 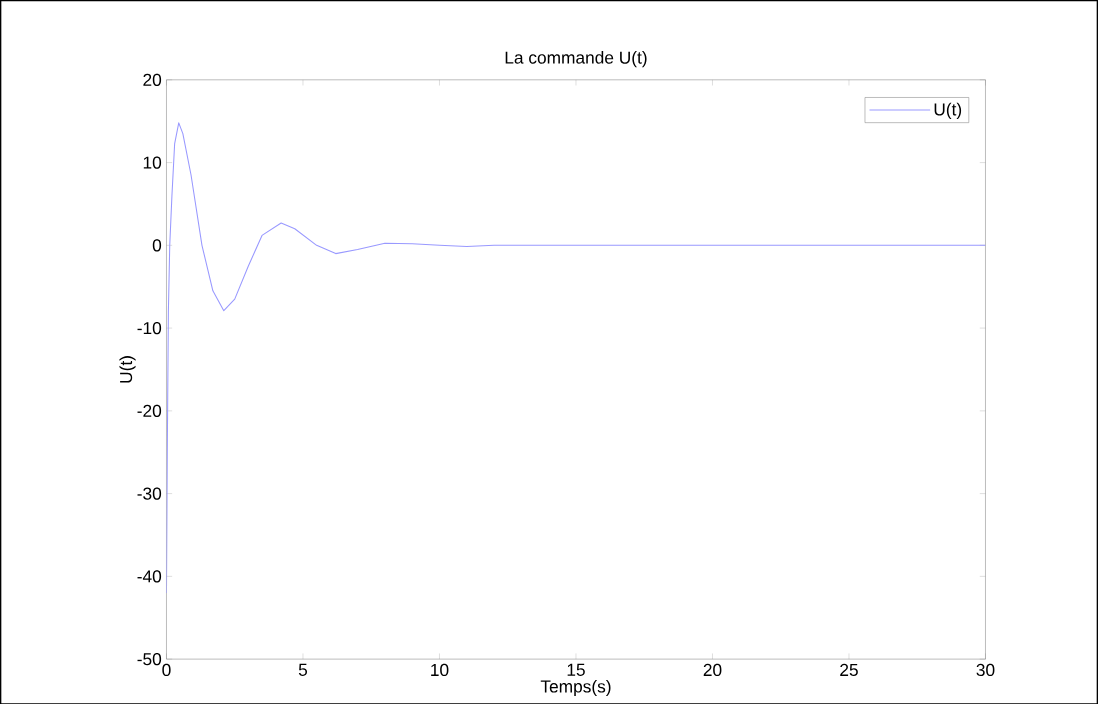 What do you see at coordinates (575, 687) in the screenshot?
I see `x-axis-title: Temps(s)` at bounding box center [575, 687].